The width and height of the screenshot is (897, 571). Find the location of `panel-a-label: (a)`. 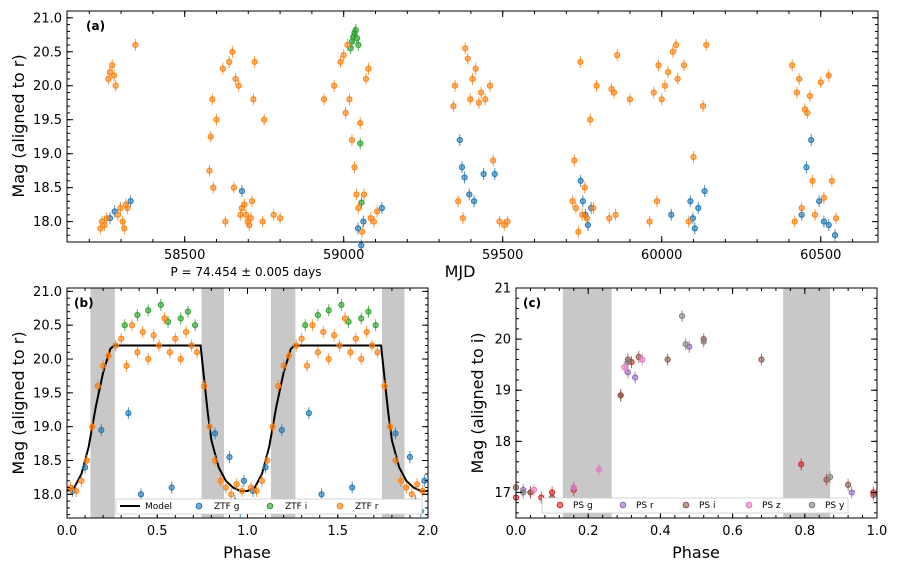

panel-a-label: (a) is located at coordinates (95, 26).